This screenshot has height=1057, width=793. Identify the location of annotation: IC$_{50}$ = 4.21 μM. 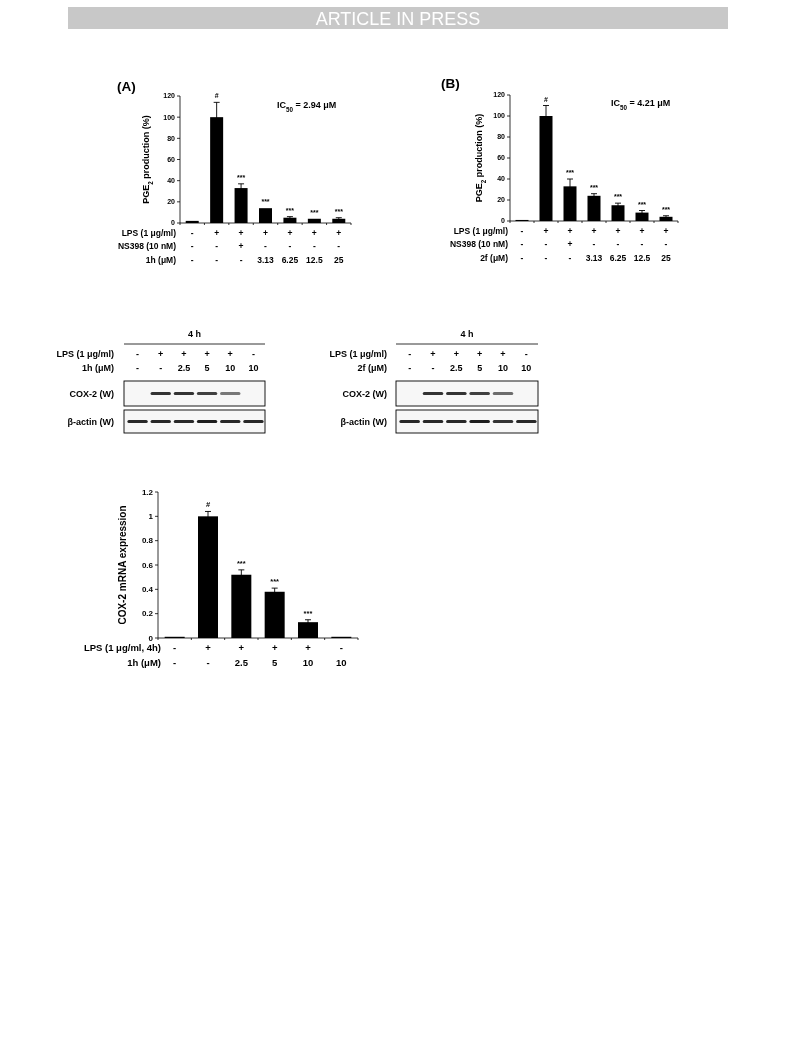
(641, 104).